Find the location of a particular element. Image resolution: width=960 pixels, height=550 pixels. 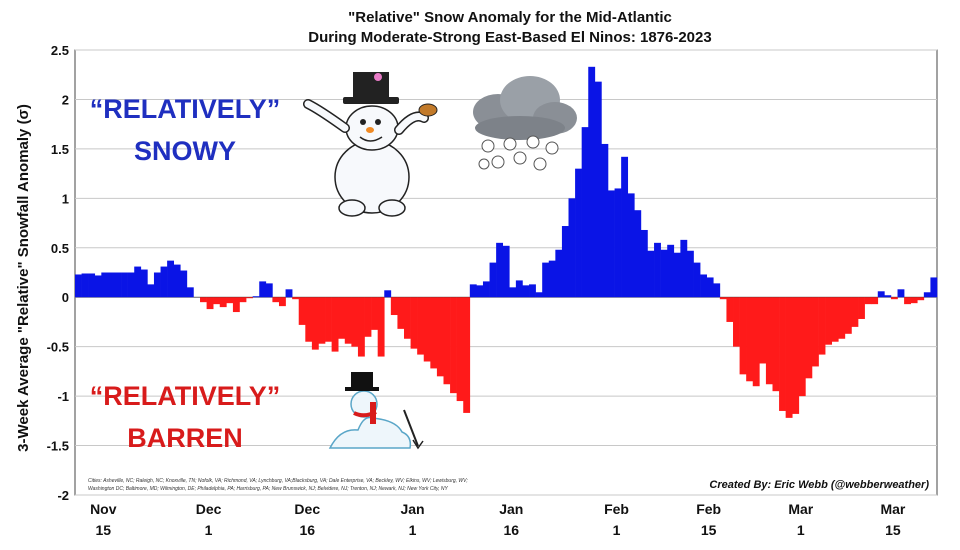

credit-text: Created By: Eric Webb (@webberweather) is located at coordinates (819, 485).